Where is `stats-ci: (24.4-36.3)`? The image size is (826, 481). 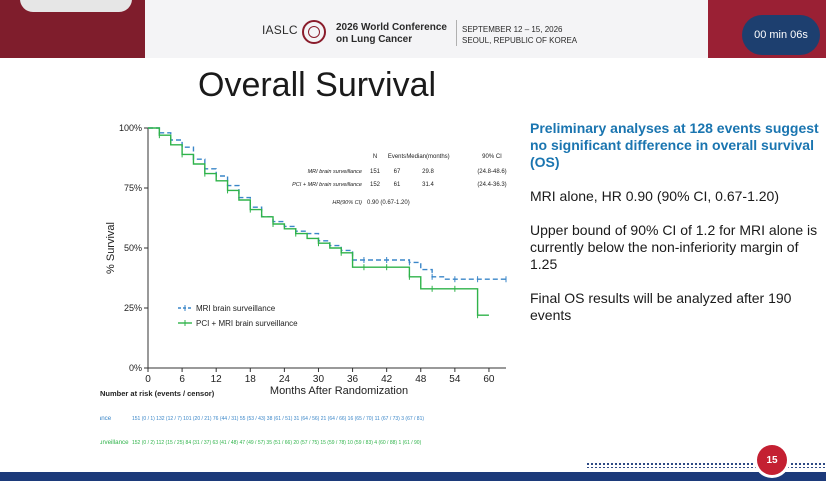 stats-ci: (24.4-36.3) is located at coordinates (491, 185).